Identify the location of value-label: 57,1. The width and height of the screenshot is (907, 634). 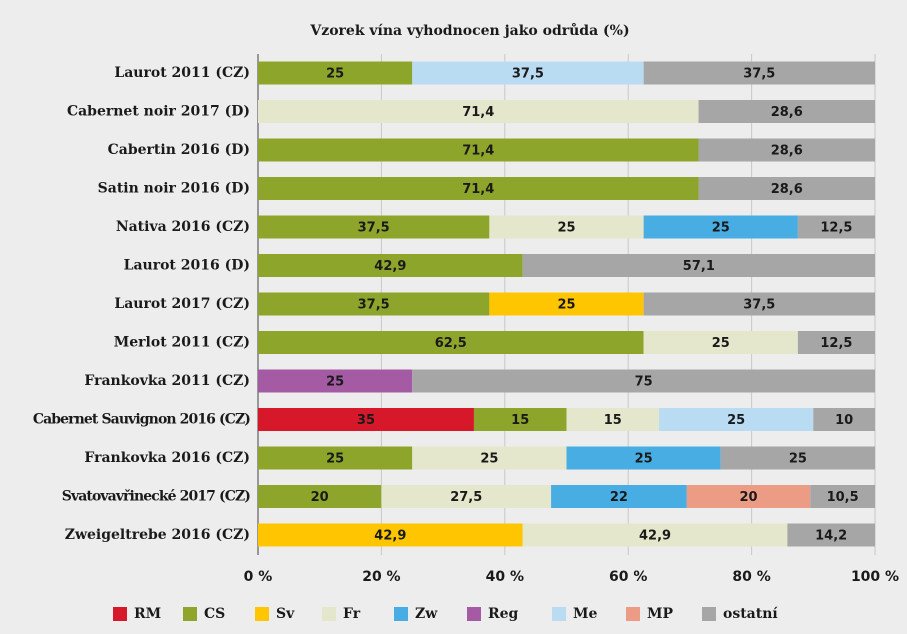
(699, 266).